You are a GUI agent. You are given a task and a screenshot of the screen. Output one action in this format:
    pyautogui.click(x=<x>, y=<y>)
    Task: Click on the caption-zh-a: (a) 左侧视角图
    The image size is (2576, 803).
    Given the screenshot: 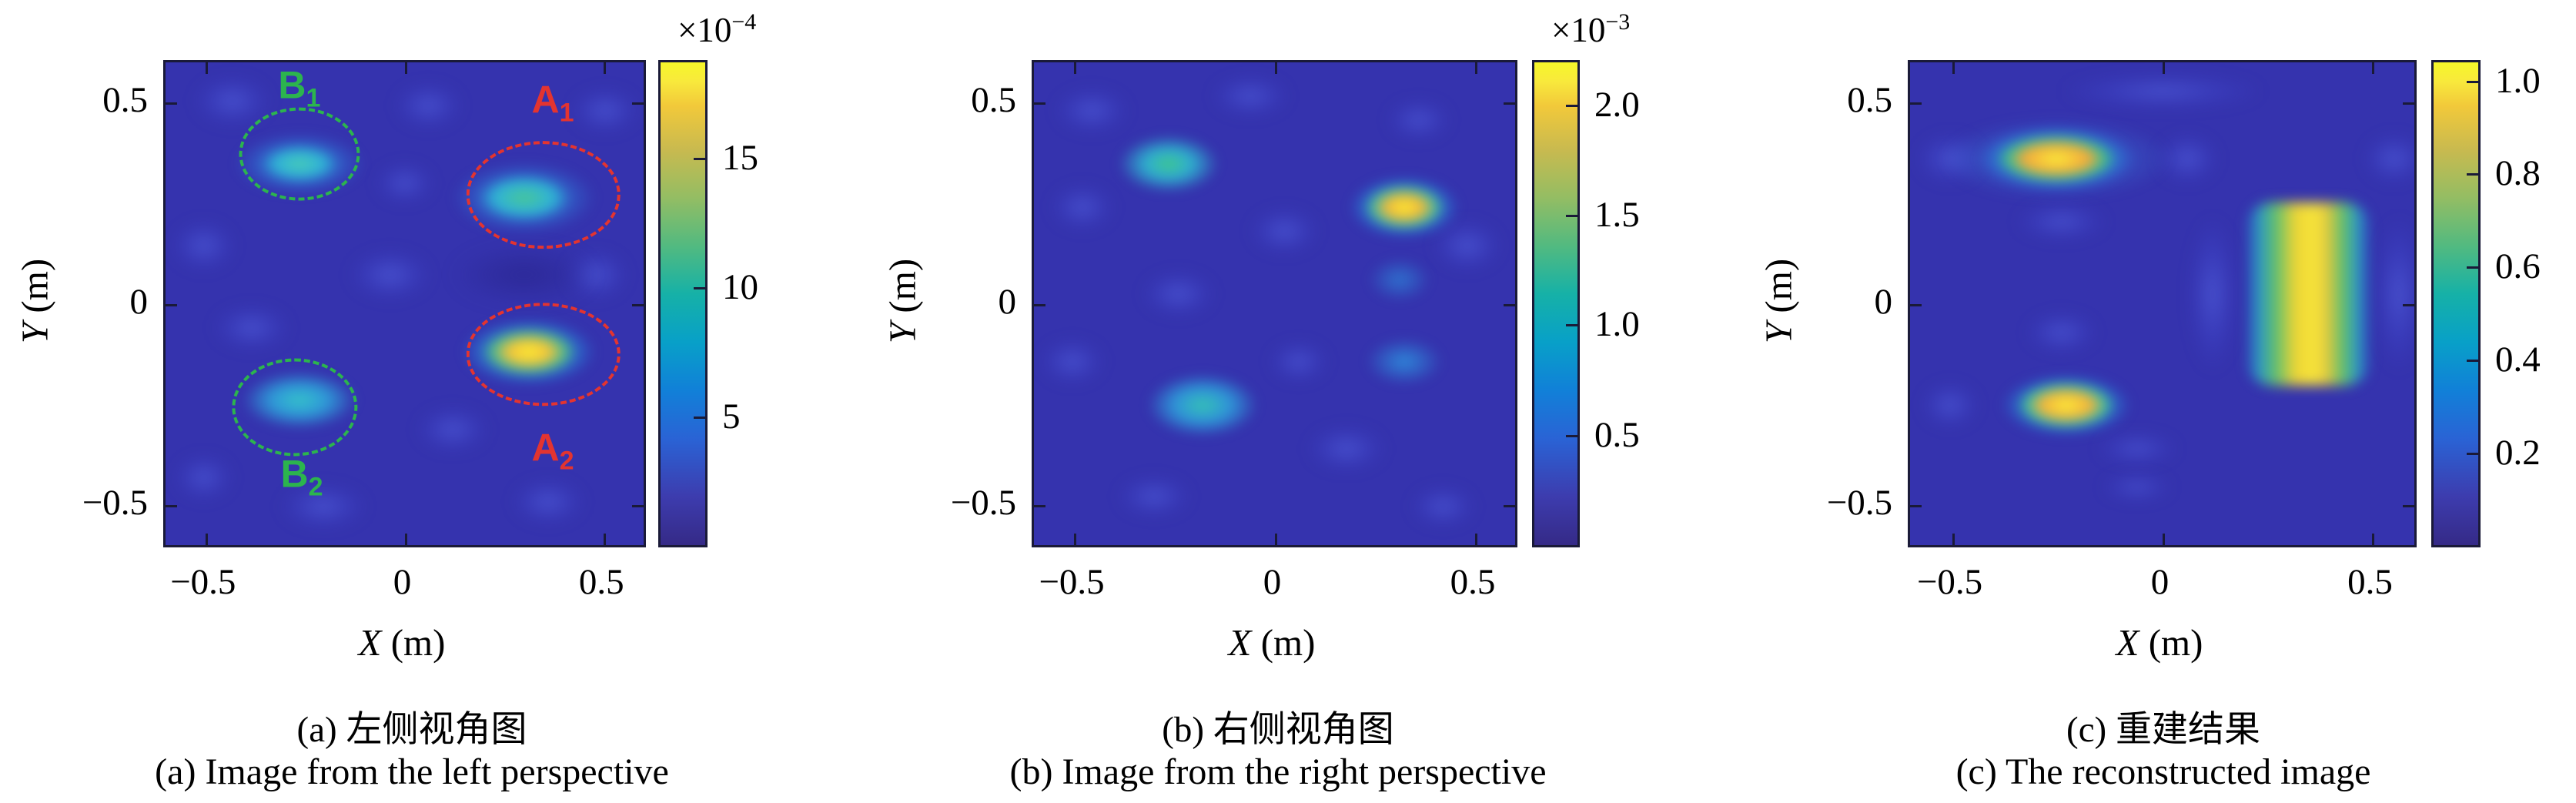 What is the action you would take?
    pyautogui.click(x=411, y=730)
    